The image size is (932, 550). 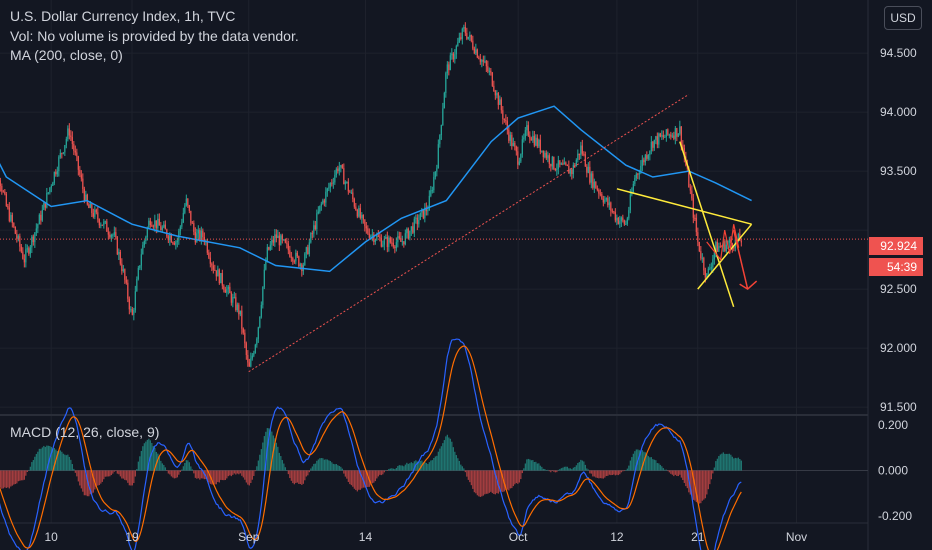 I want to click on price-axis-label: 92.000, so click(x=898, y=348).